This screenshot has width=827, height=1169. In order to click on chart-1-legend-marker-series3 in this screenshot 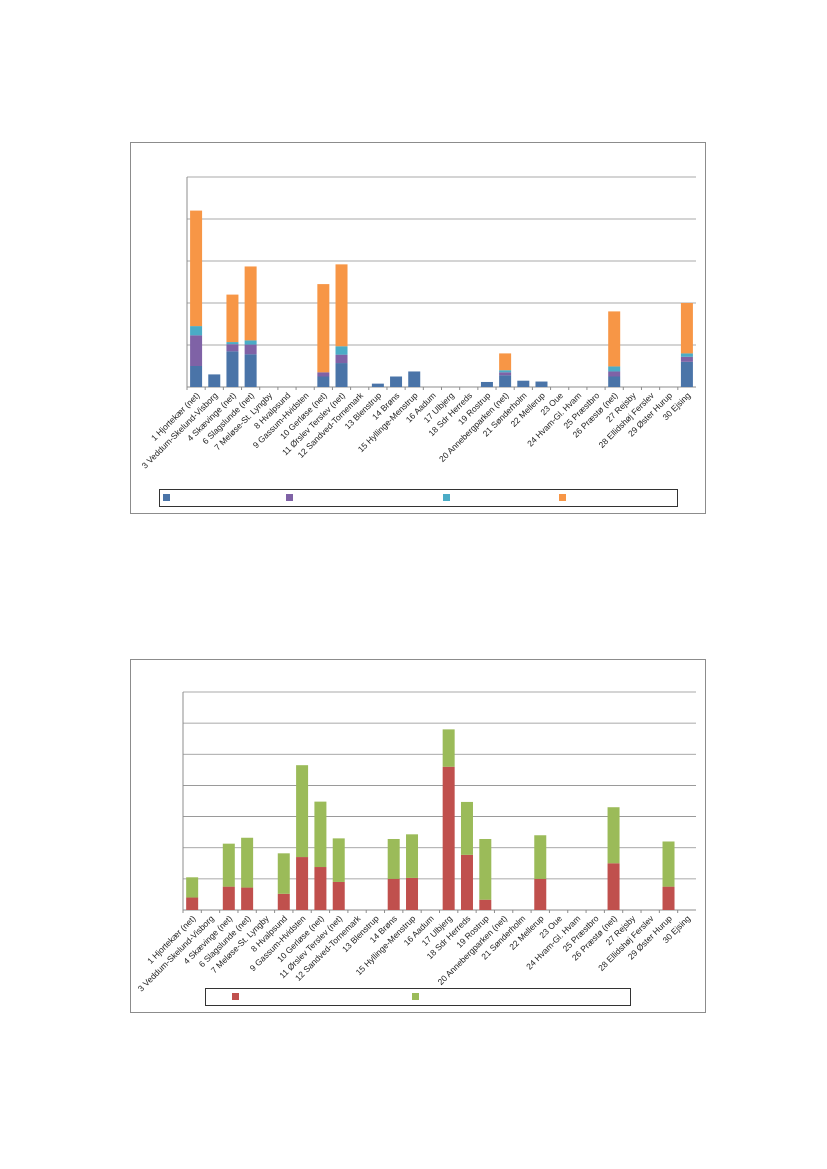, I will do `click(446, 497)`.